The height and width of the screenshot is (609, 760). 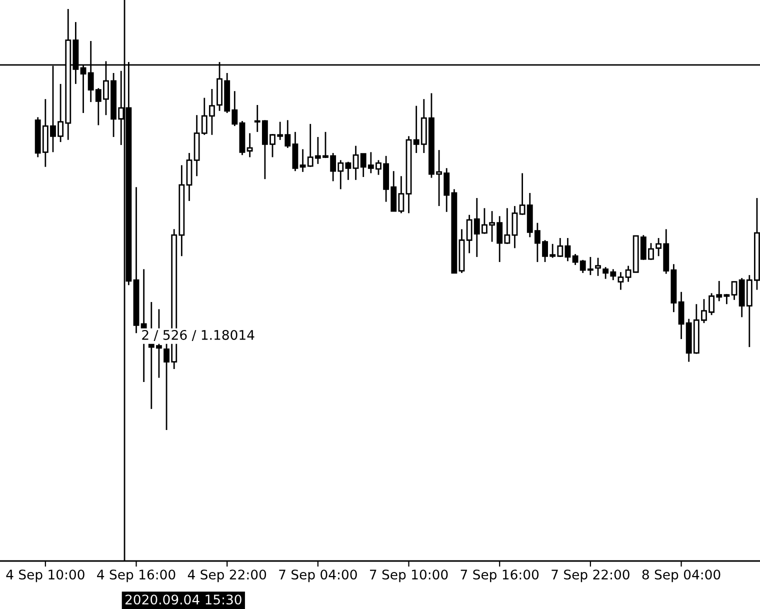 I want to click on x-tick-label: 7 Sep 22:00, so click(x=591, y=576).